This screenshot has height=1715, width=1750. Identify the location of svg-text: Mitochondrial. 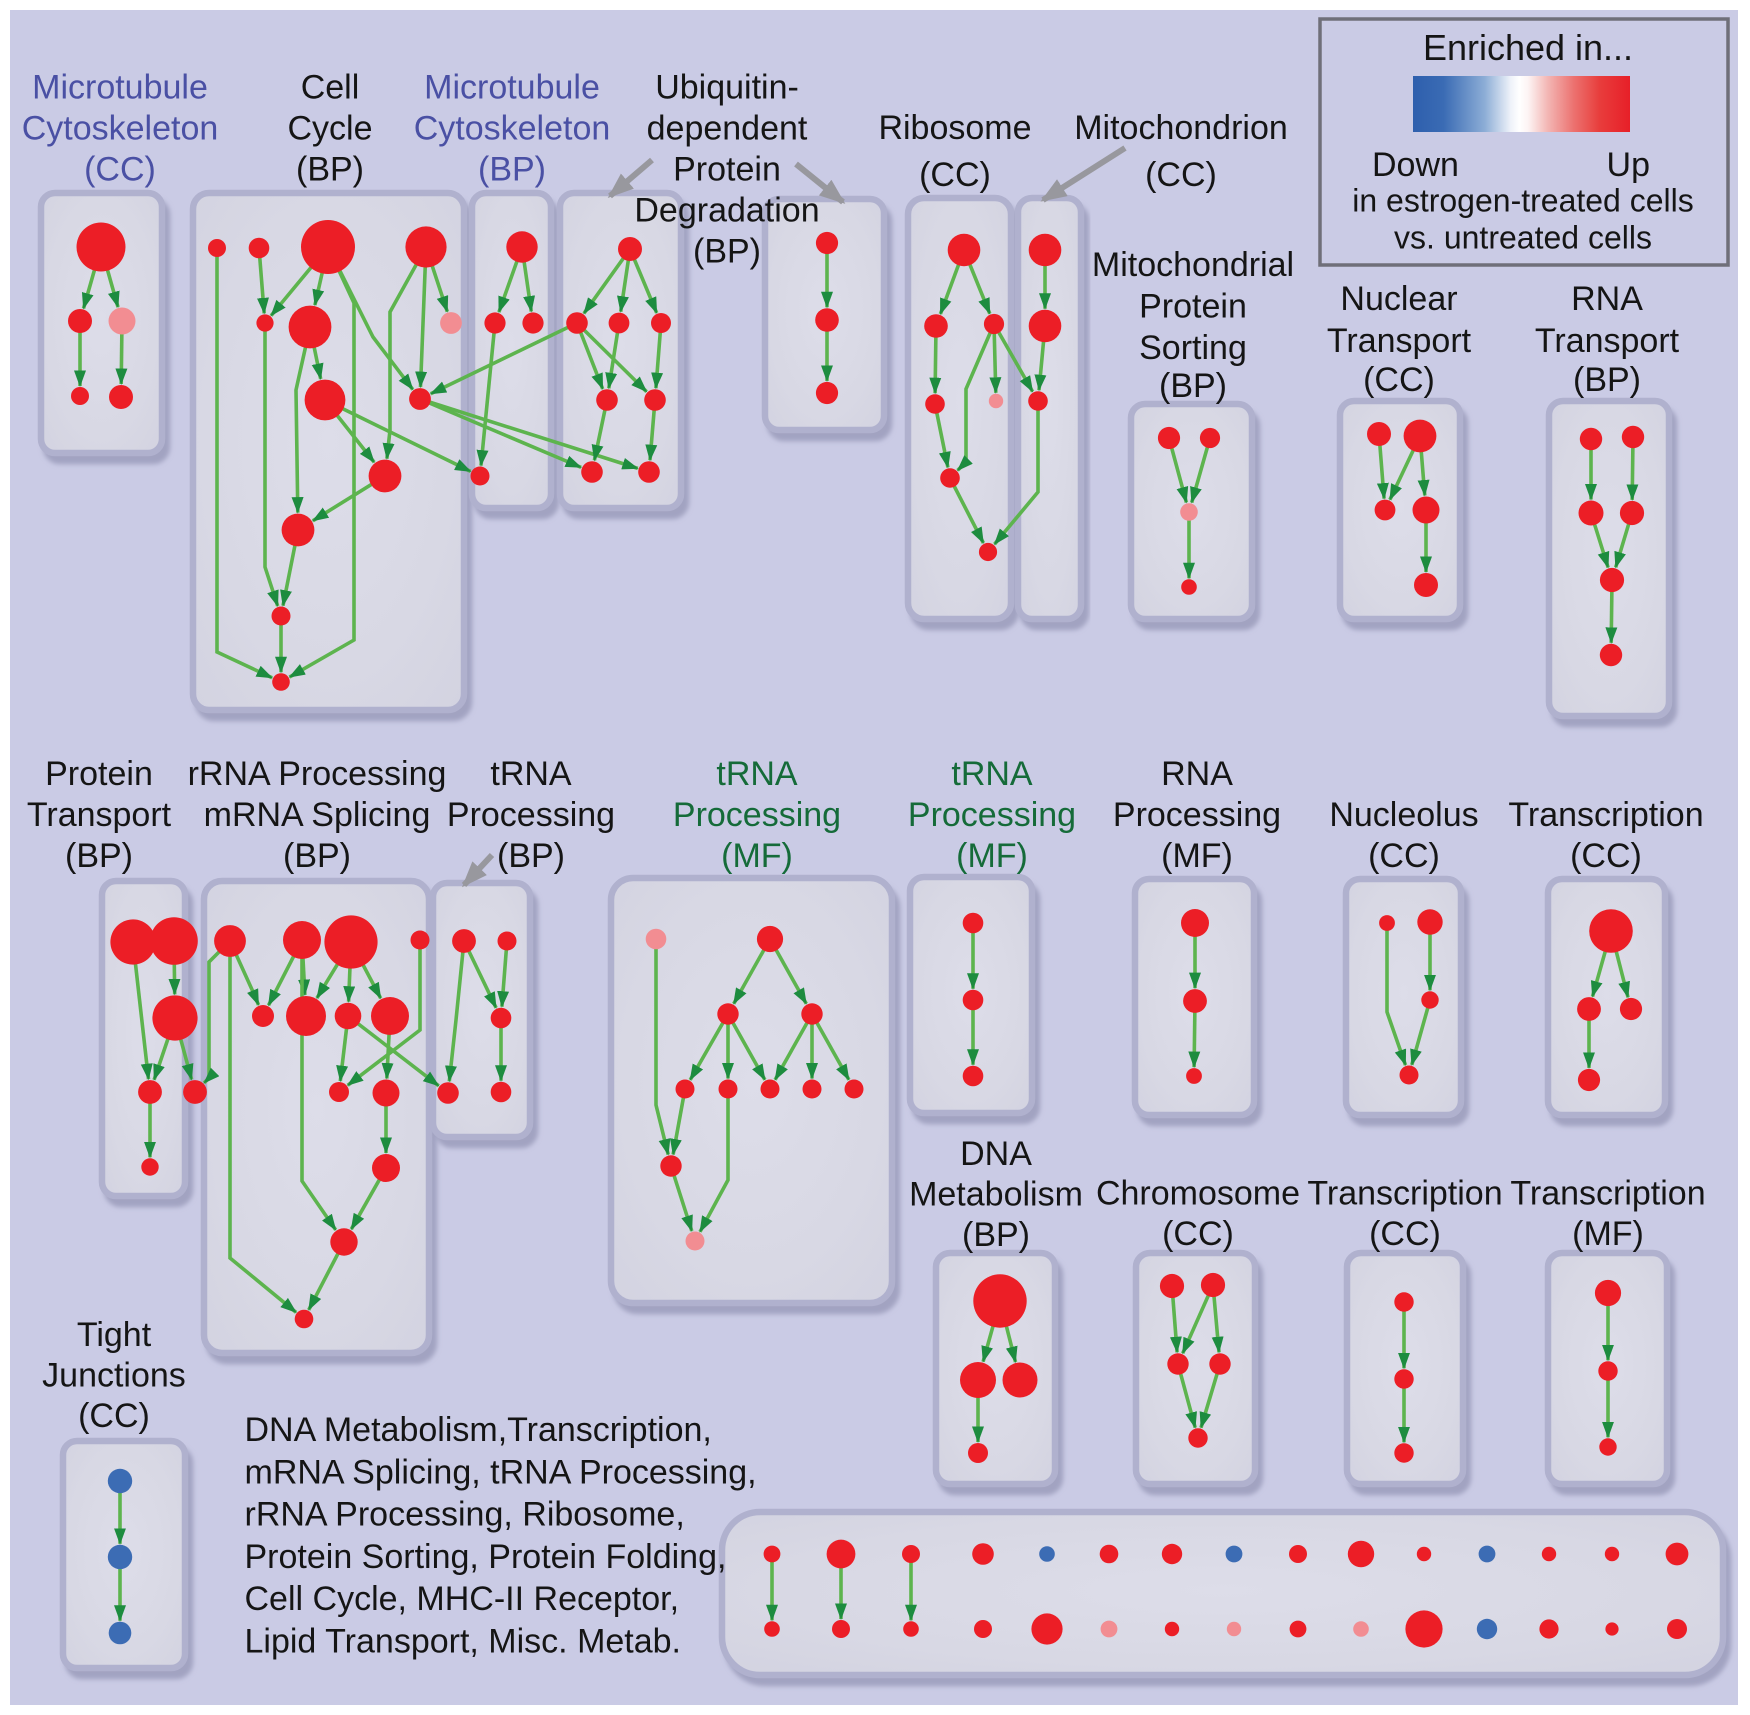
(1193, 265).